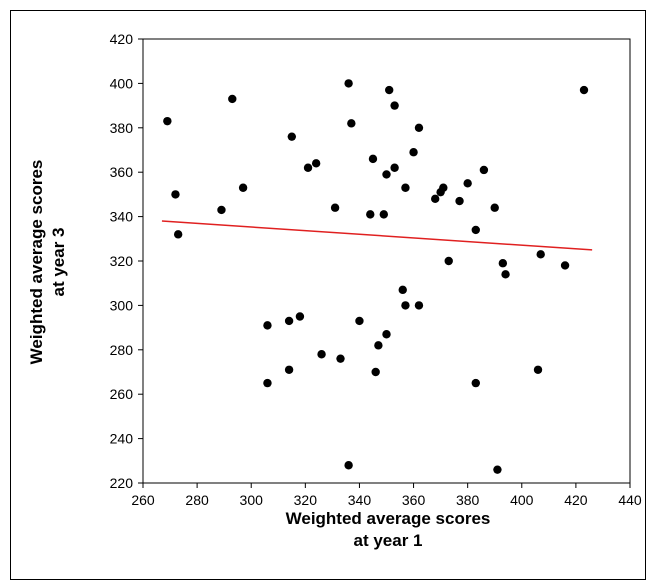 The width and height of the screenshot is (658, 588). Describe the element at coordinates (122, 350) in the screenshot. I see `y-tick-label: 280` at that location.